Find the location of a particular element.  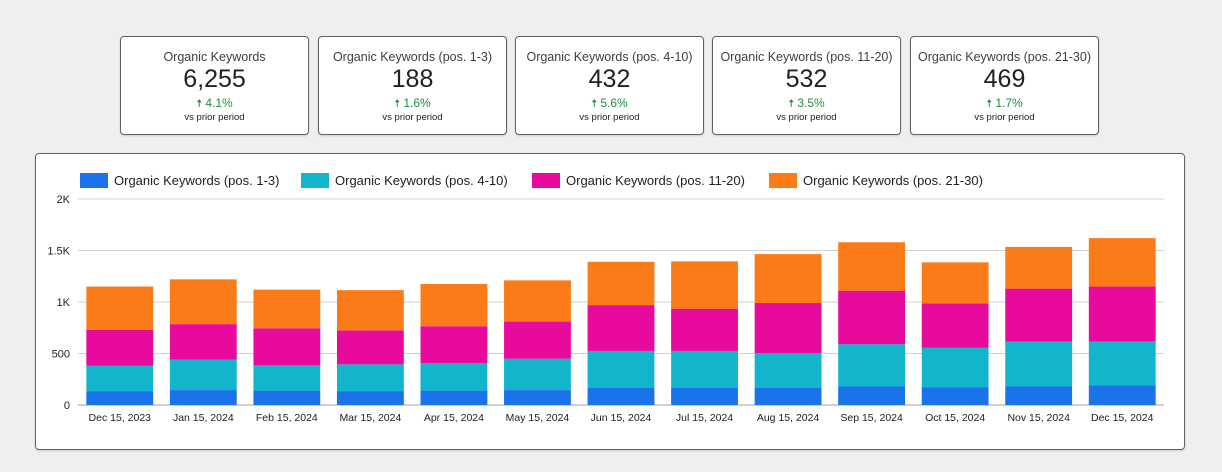

x-tick-label: Jun 15, 2024 is located at coordinates (621, 418).